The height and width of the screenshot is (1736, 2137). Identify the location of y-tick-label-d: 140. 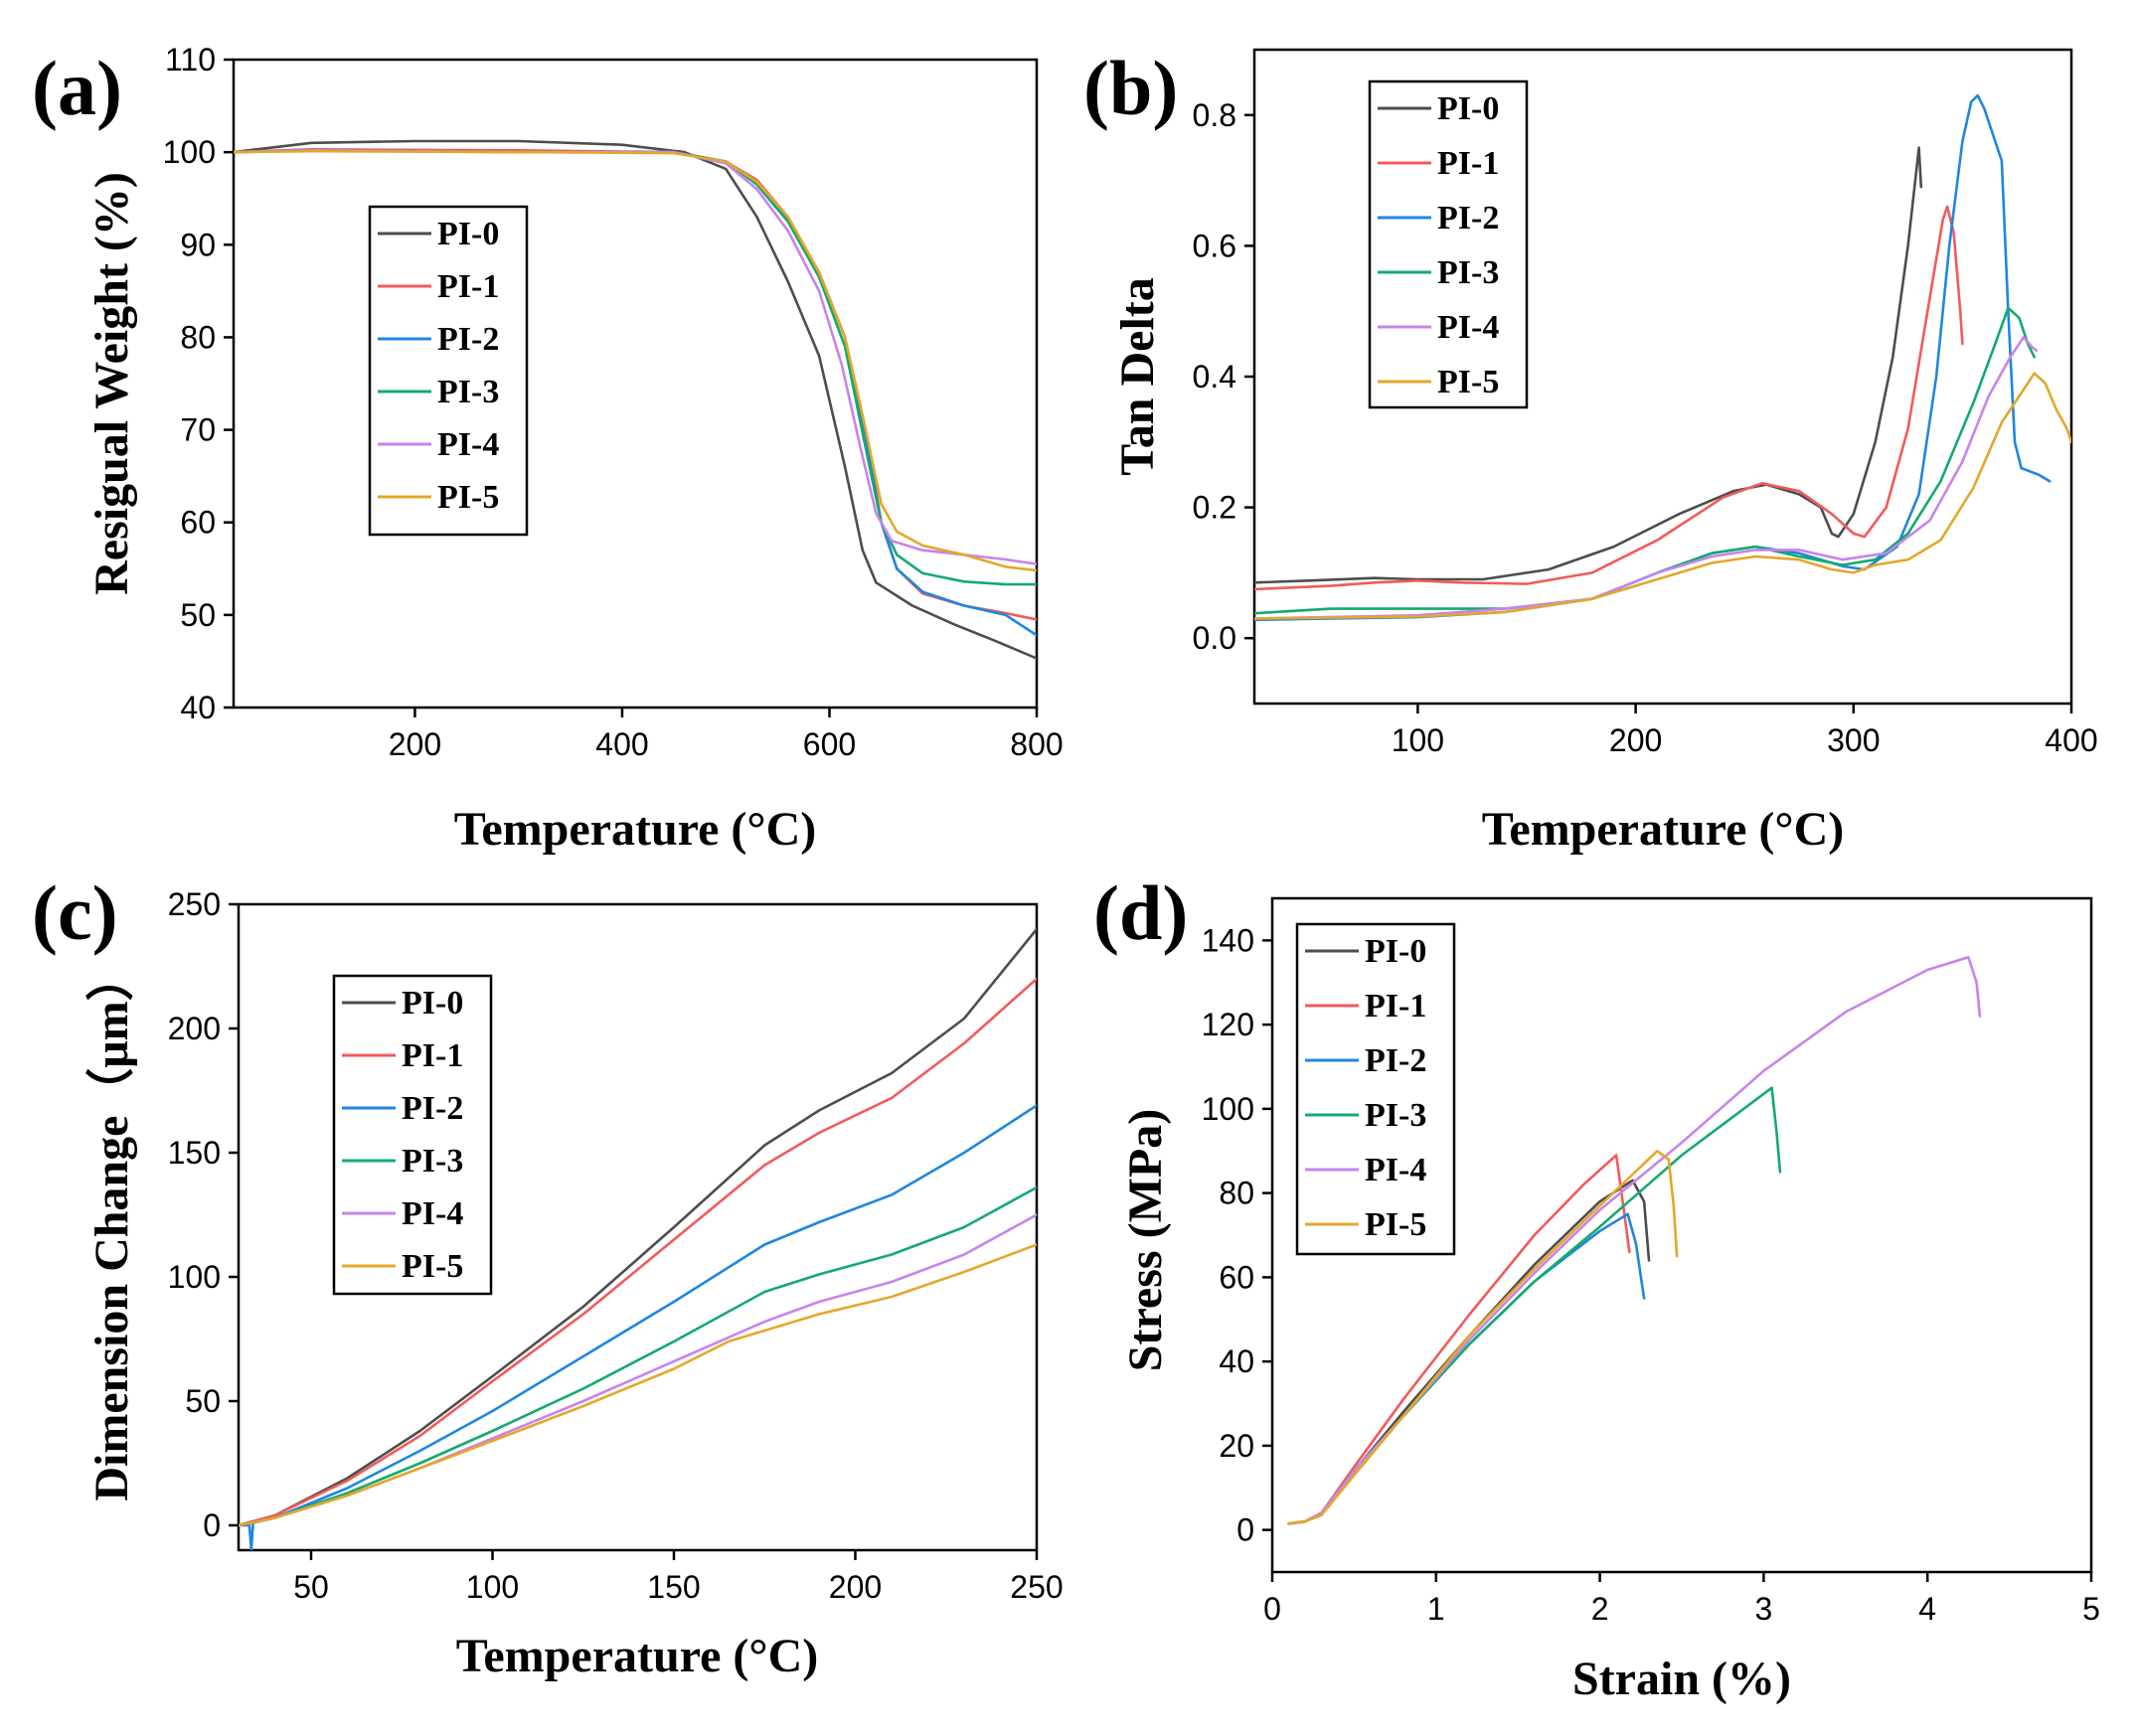
(1228, 940).